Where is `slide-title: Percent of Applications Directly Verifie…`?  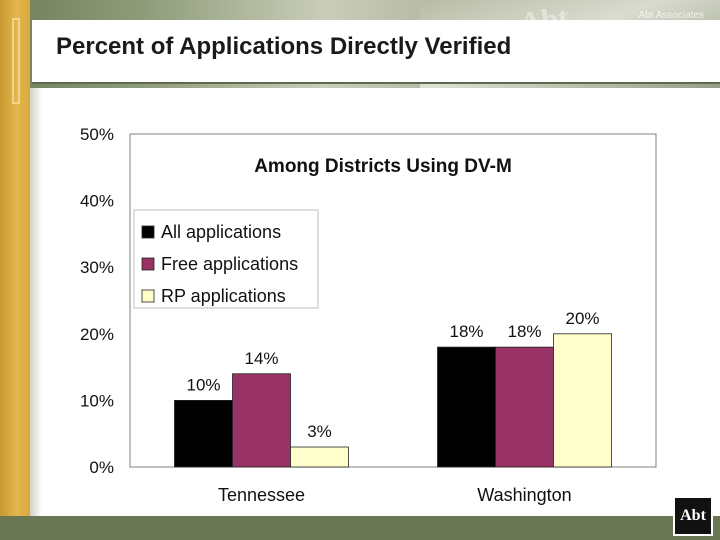 slide-title: Percent of Applications Directly Verifie… is located at coordinates (284, 46).